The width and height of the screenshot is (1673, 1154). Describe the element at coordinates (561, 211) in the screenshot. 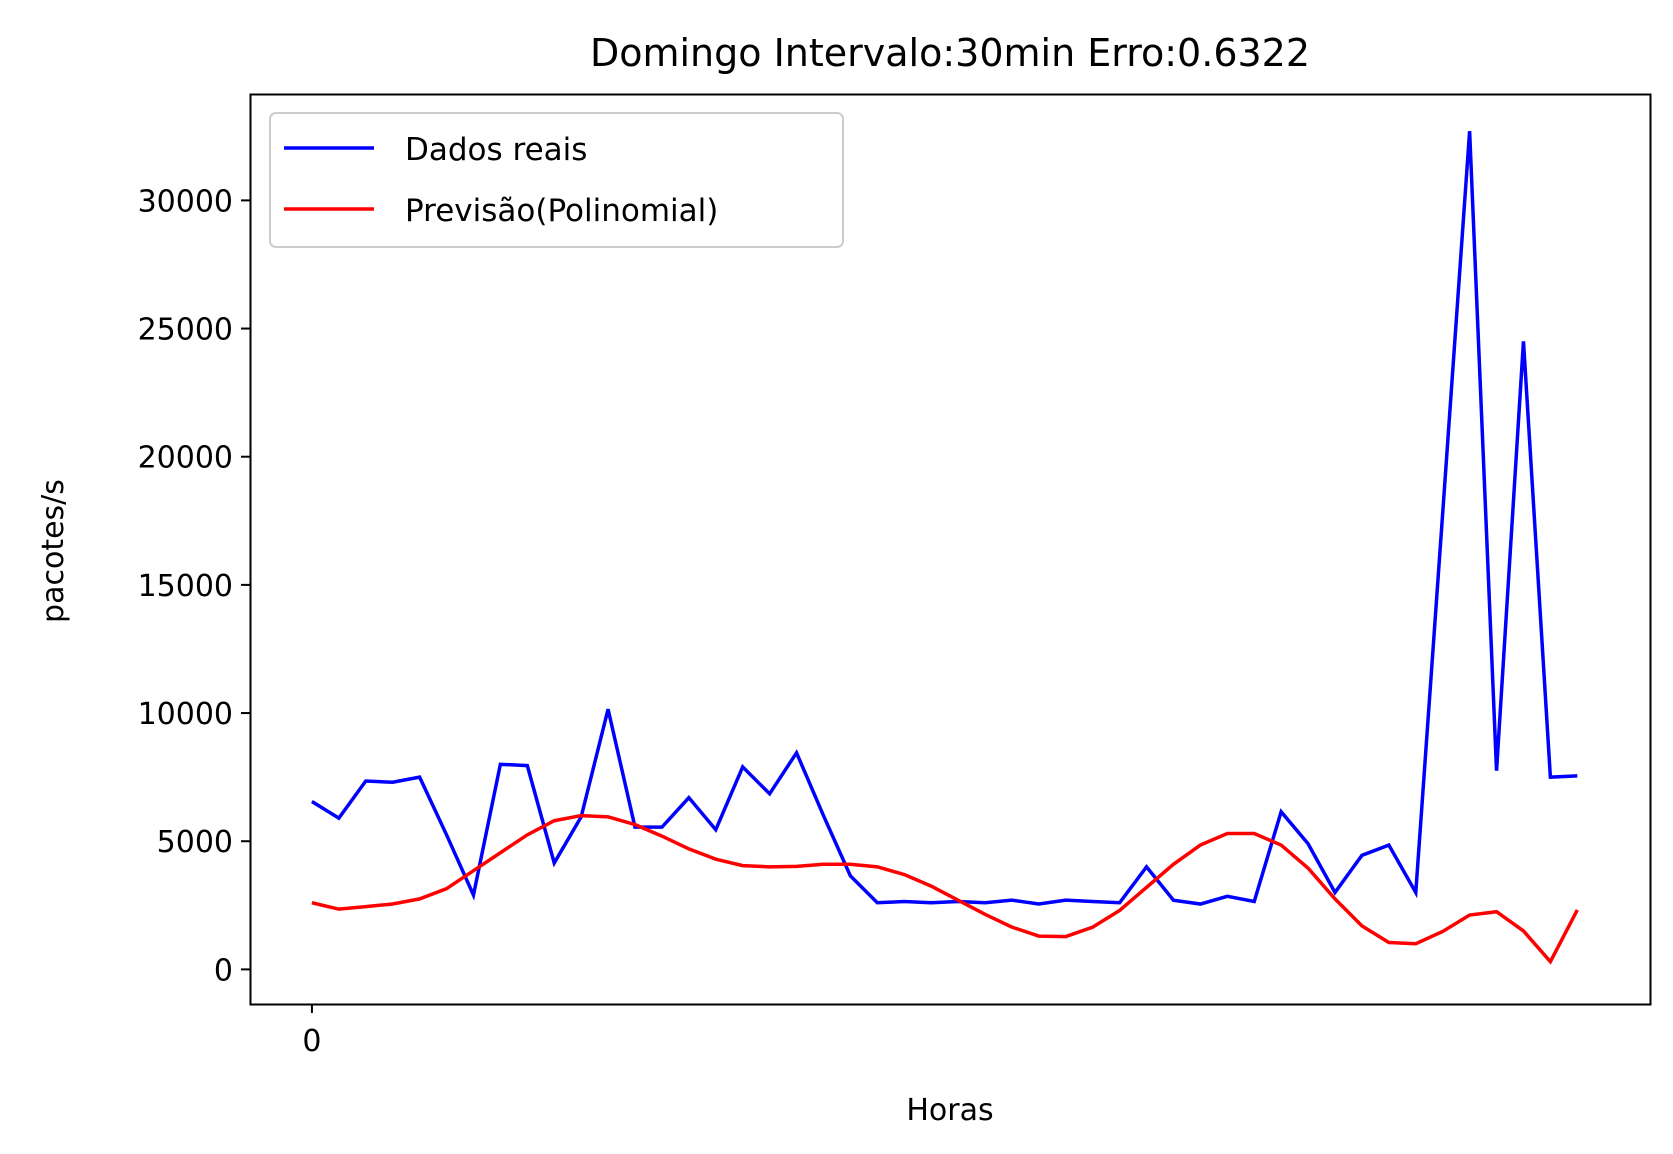

I see `legend-label-previsao: Previsão(Polinomial)` at that location.